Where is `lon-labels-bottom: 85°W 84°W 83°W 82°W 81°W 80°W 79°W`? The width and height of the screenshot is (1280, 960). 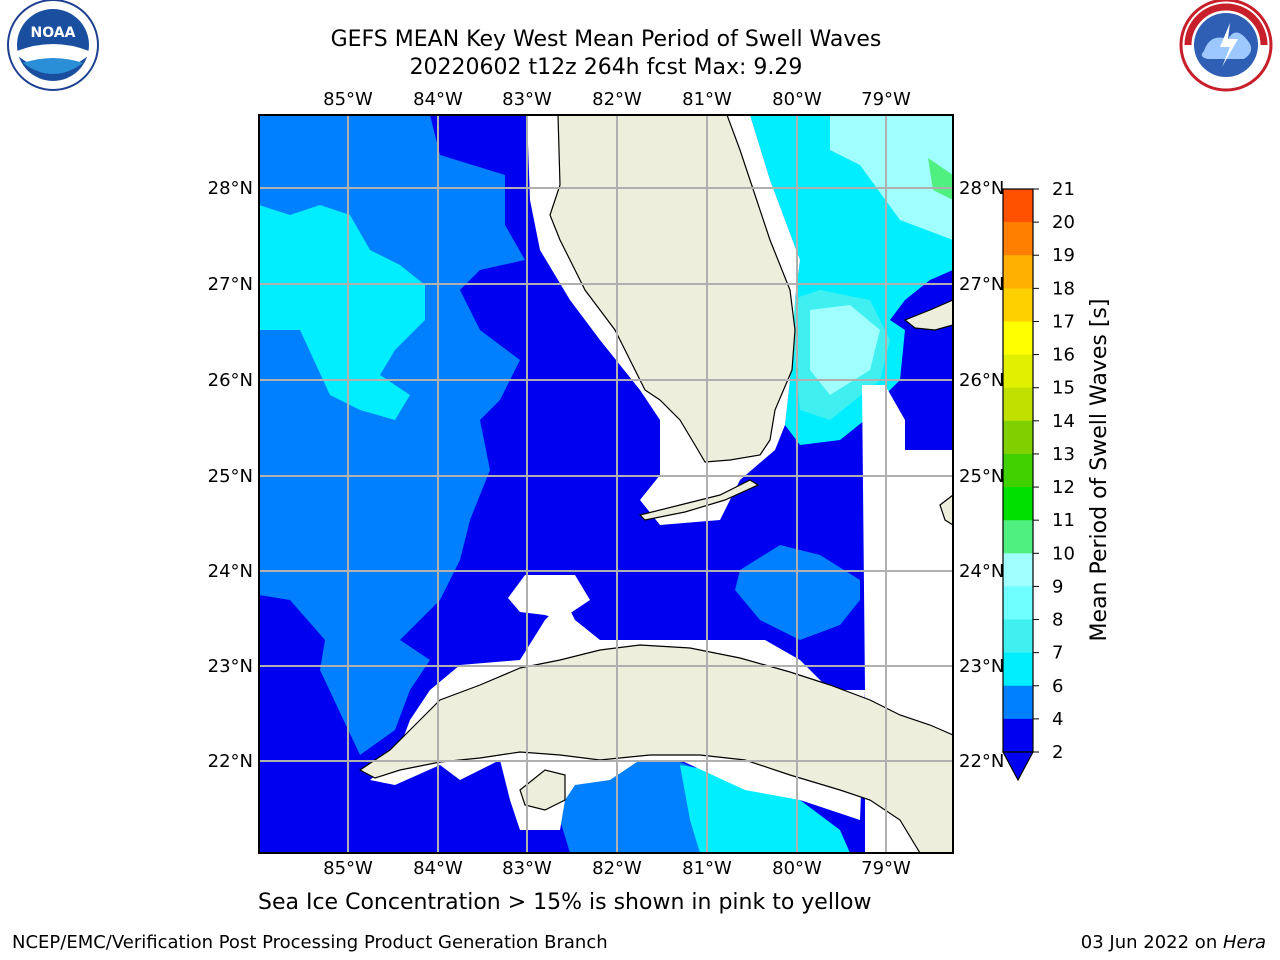
lon-labels-bottom: 85°W 84°W 83°W 82°W 81°W 80°W 79°W is located at coordinates (617, 868).